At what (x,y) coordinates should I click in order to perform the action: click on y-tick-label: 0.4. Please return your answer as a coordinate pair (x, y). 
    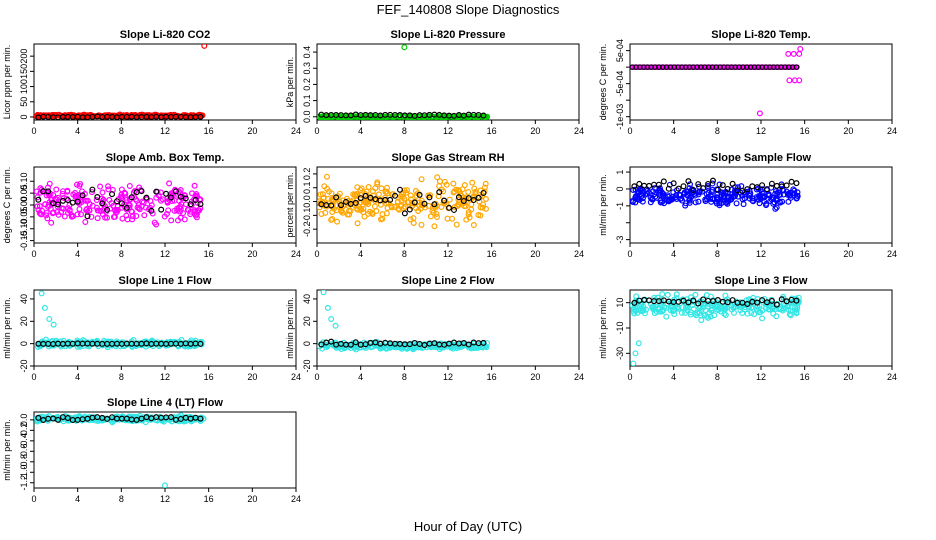
    Looking at the image, I should click on (307, 52).